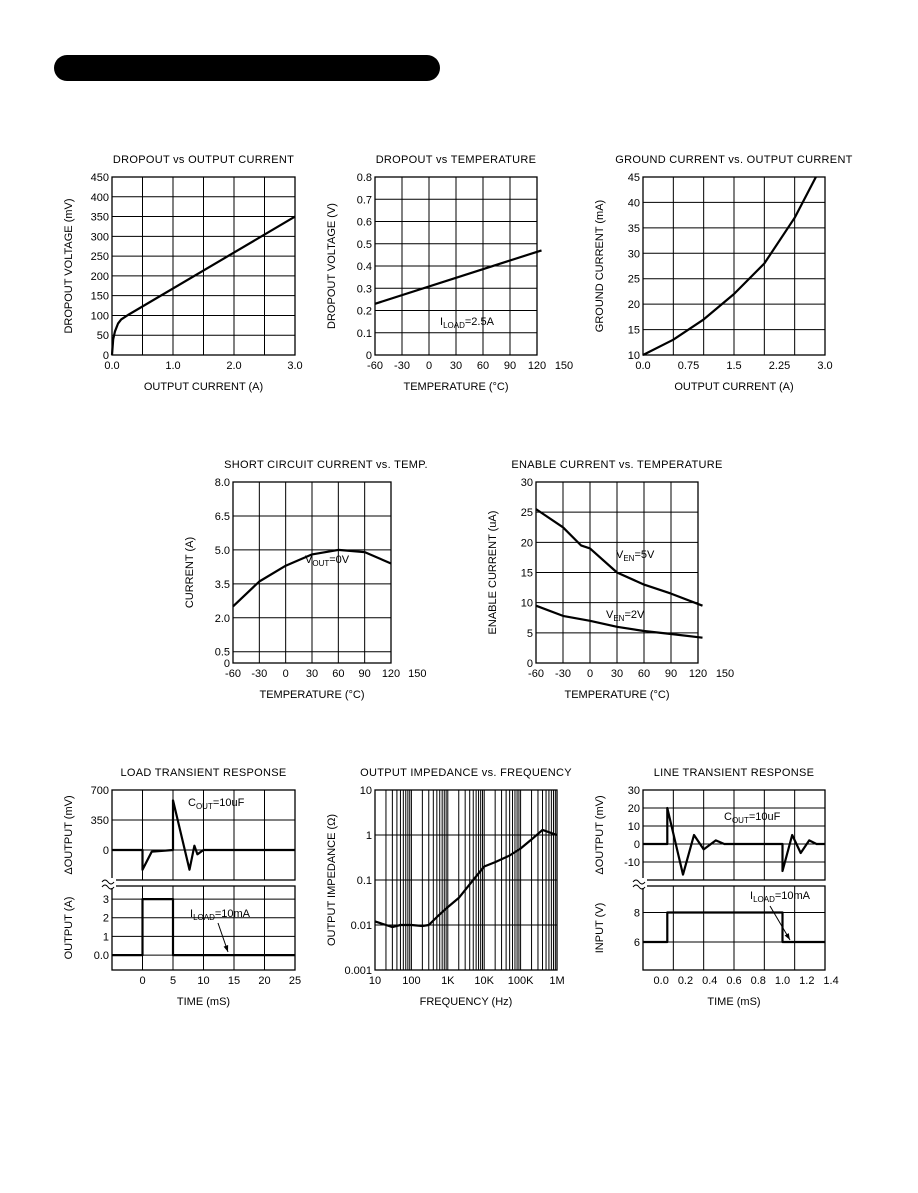 The width and height of the screenshot is (918, 1193). What do you see at coordinates (103, 336) in the screenshot?
I see `y-tick-label: 50` at bounding box center [103, 336].